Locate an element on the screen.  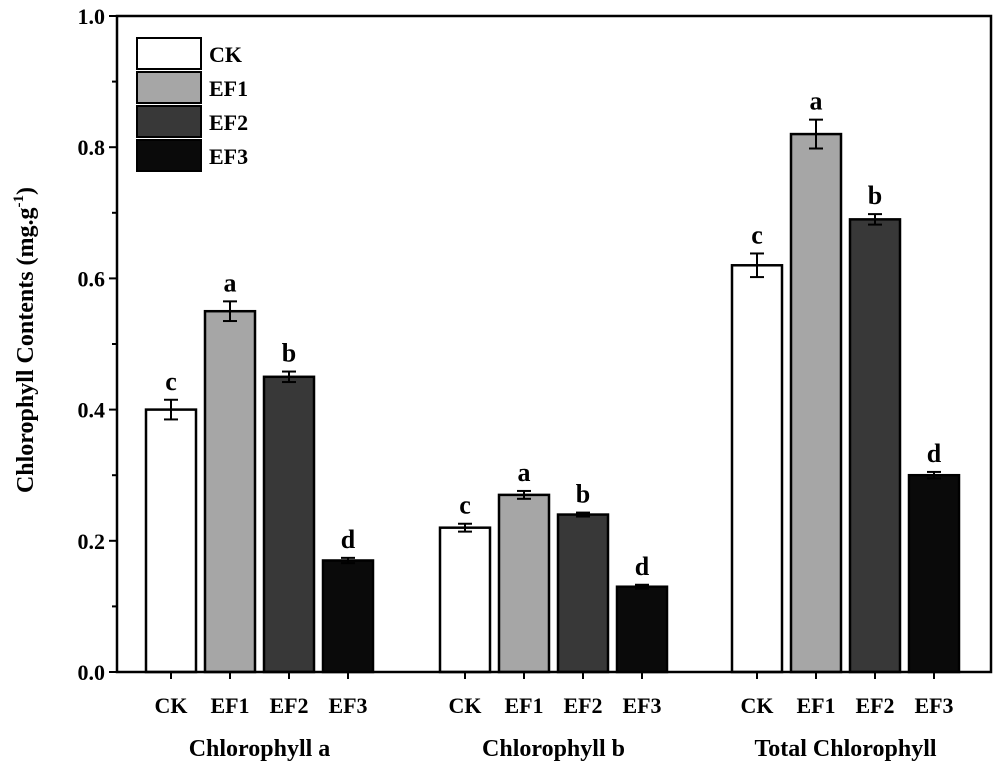
bar-chlorophyll-b-ef1 is located at coordinates (524, 583).